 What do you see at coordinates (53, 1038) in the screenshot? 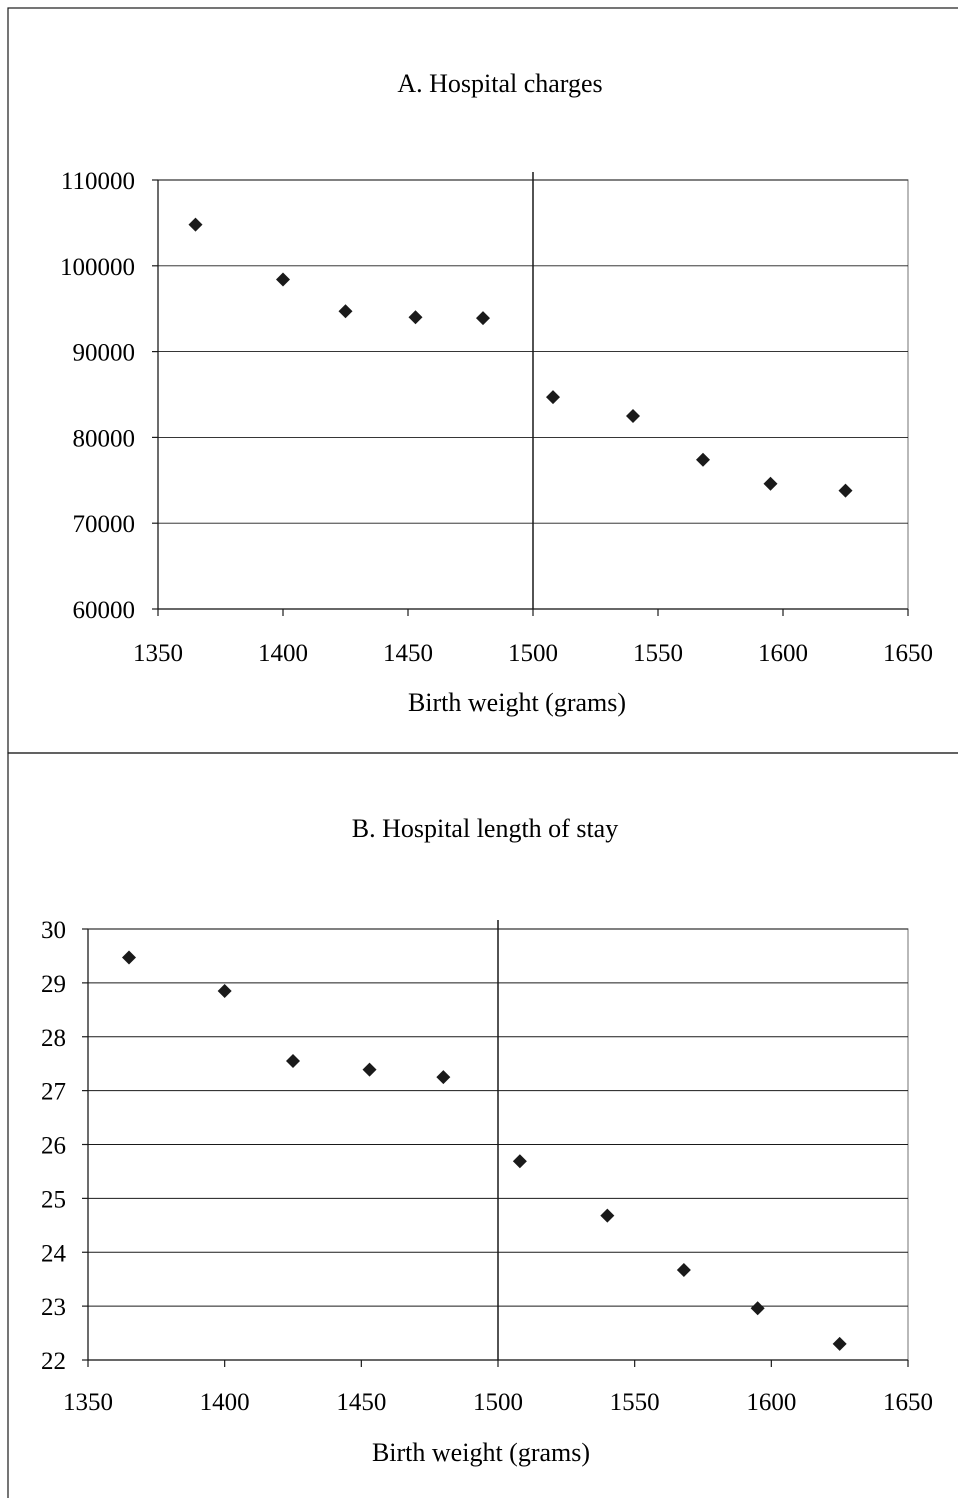
I see `panel-b-y-tick-label: 28` at bounding box center [53, 1038].